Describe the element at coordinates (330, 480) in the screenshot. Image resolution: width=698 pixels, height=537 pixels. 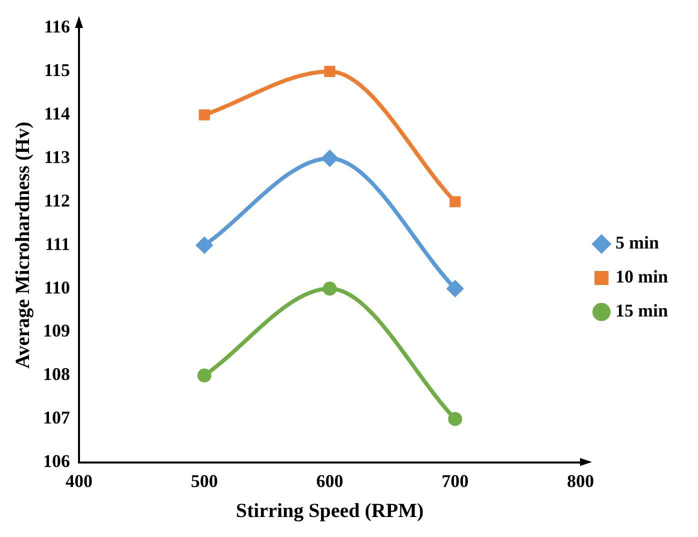
I see `x-tick-label: 600` at that location.